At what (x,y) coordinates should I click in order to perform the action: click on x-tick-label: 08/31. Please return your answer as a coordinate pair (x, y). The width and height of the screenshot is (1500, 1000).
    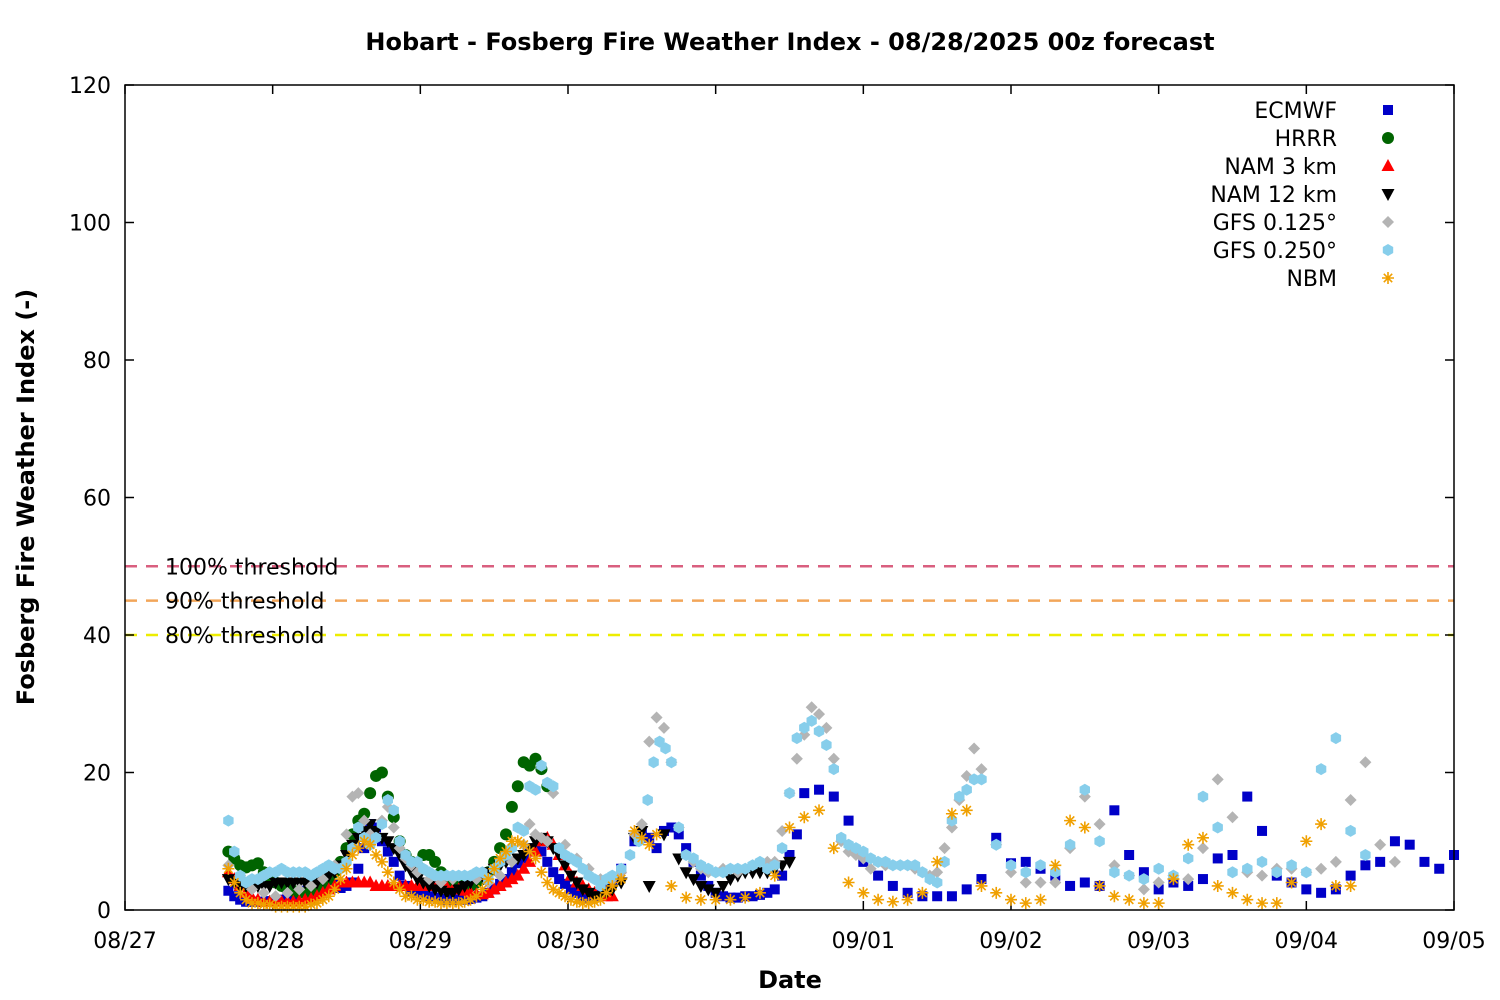
    Looking at the image, I should click on (715, 941).